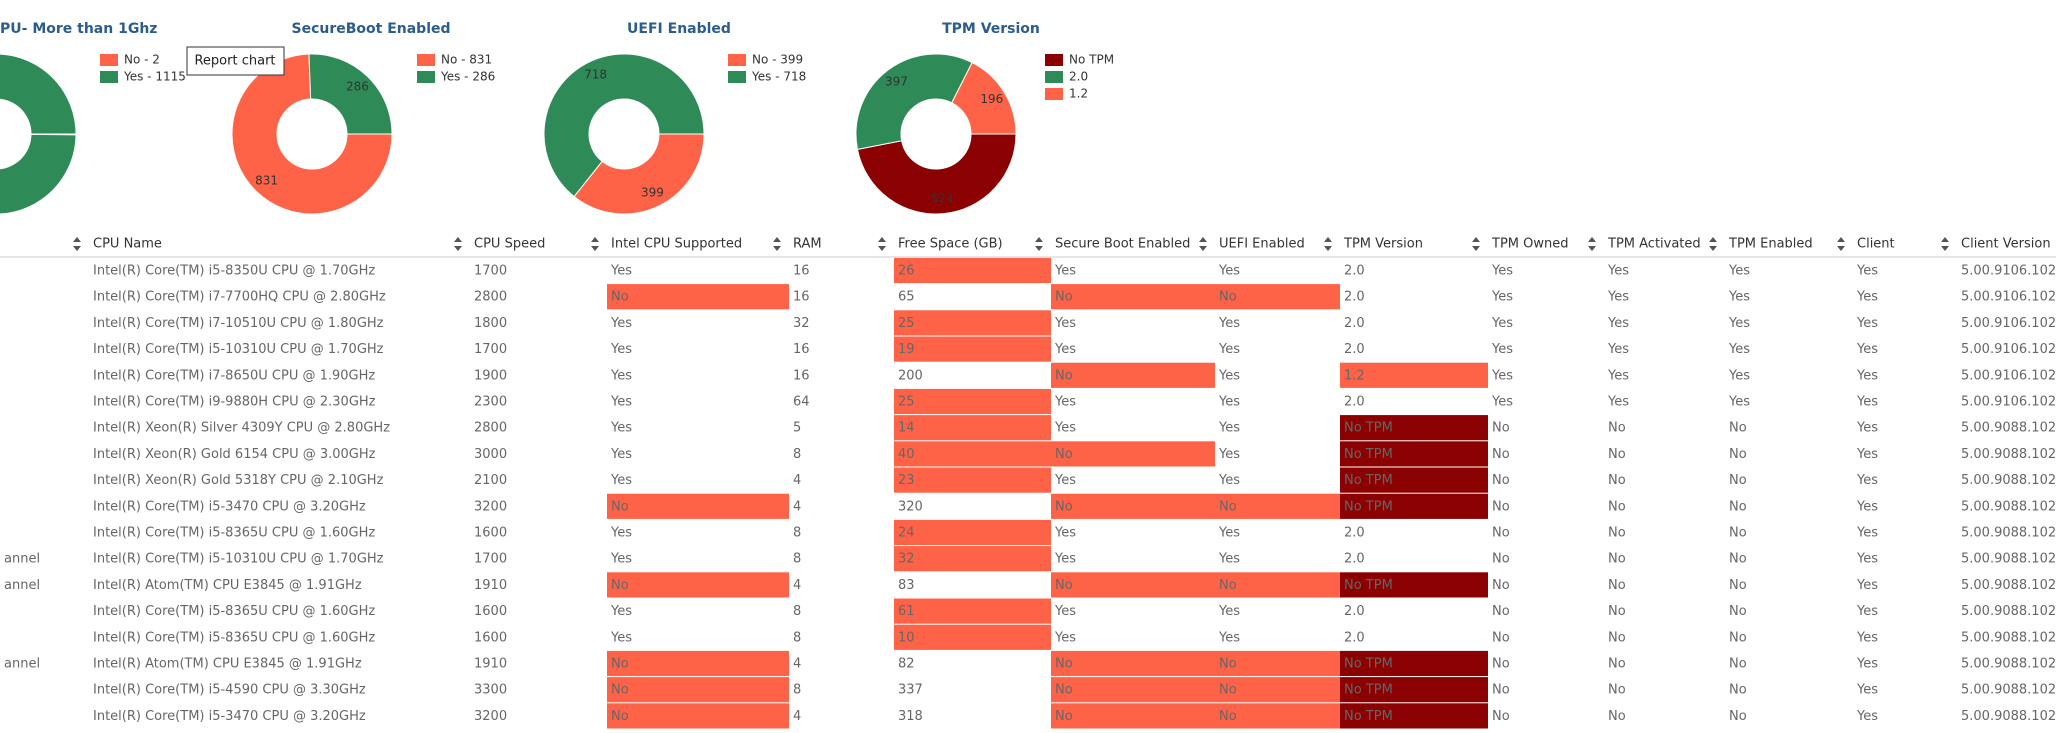  I want to click on column-header: TPM Version, so click(1383, 244).